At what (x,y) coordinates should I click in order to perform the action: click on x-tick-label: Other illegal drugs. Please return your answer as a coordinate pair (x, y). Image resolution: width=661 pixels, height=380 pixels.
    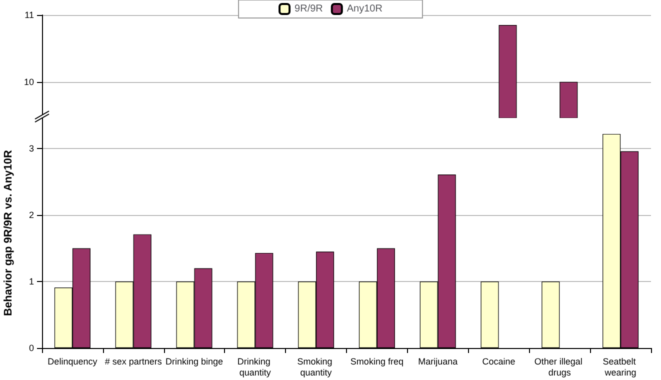
    Looking at the image, I should click on (559, 367).